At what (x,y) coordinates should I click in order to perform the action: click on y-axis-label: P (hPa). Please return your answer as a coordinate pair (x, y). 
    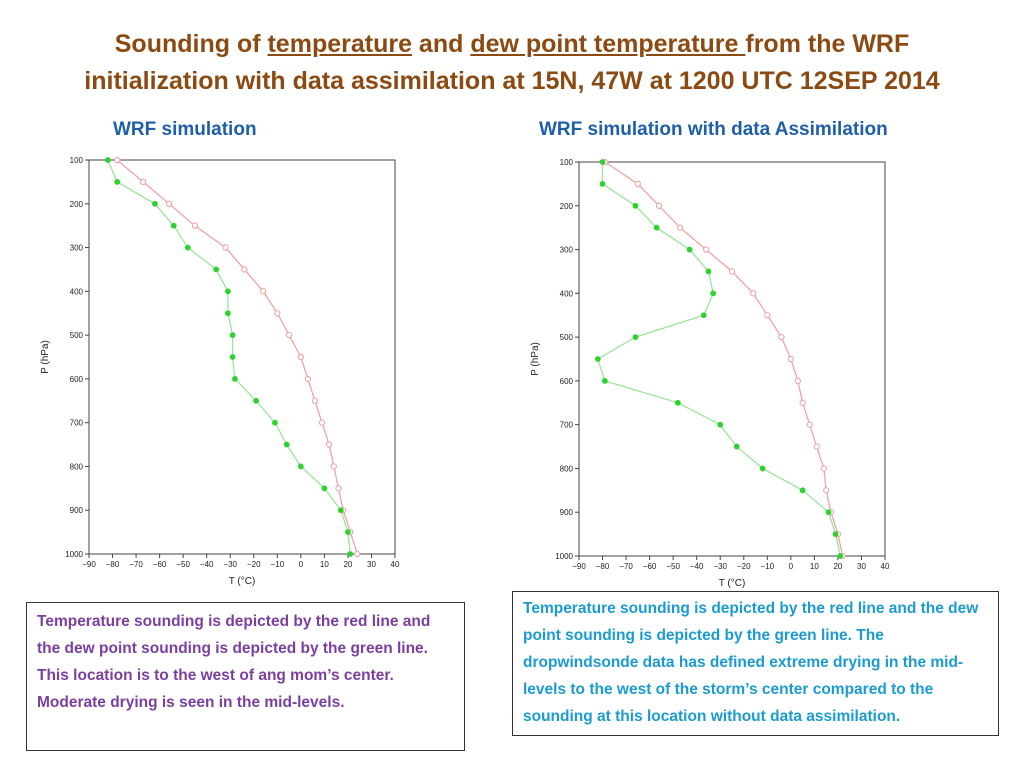
    Looking at the image, I should click on (535, 359).